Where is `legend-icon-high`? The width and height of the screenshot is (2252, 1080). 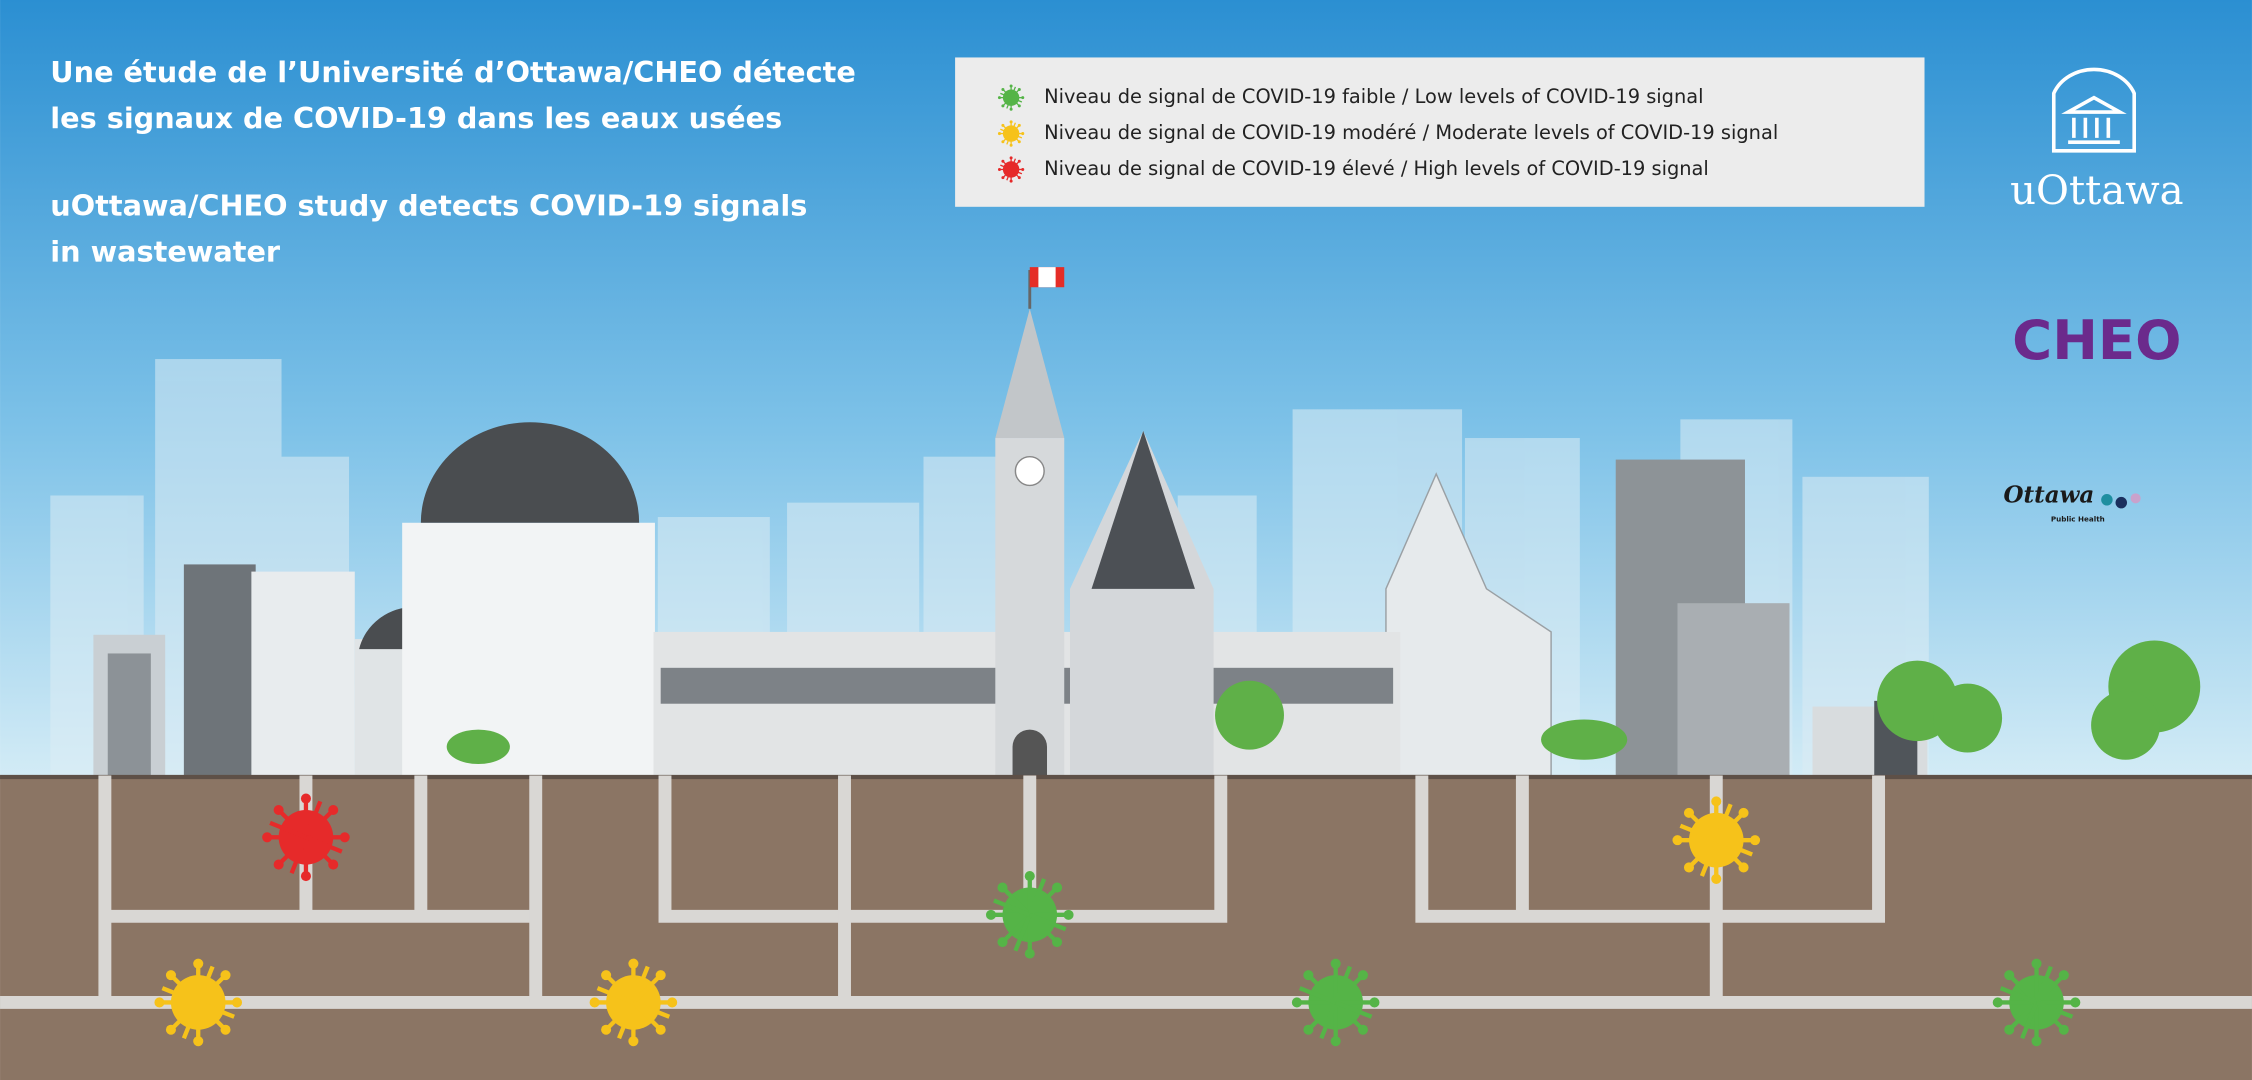
legend-icon-high is located at coordinates (1011, 169).